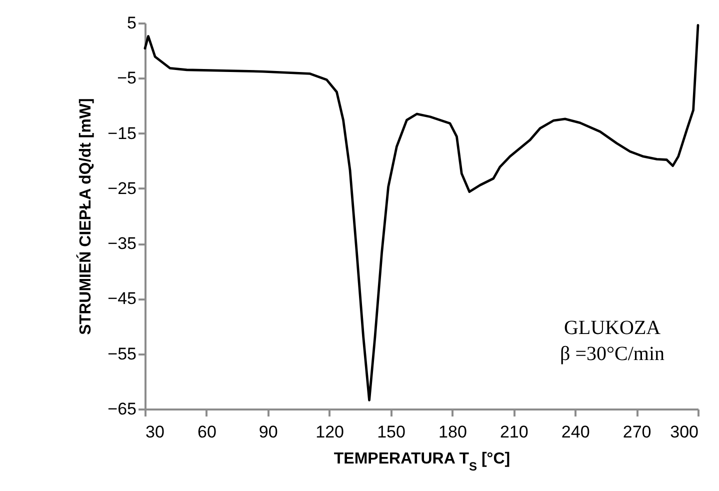  I want to click on y-tick-label: −65, so click(122, 409).